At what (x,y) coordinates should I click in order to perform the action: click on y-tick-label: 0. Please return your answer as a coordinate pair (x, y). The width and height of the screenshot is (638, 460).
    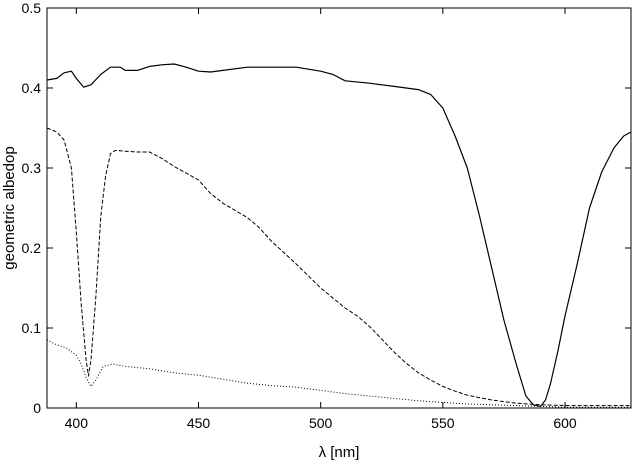
    Looking at the image, I should click on (37, 408).